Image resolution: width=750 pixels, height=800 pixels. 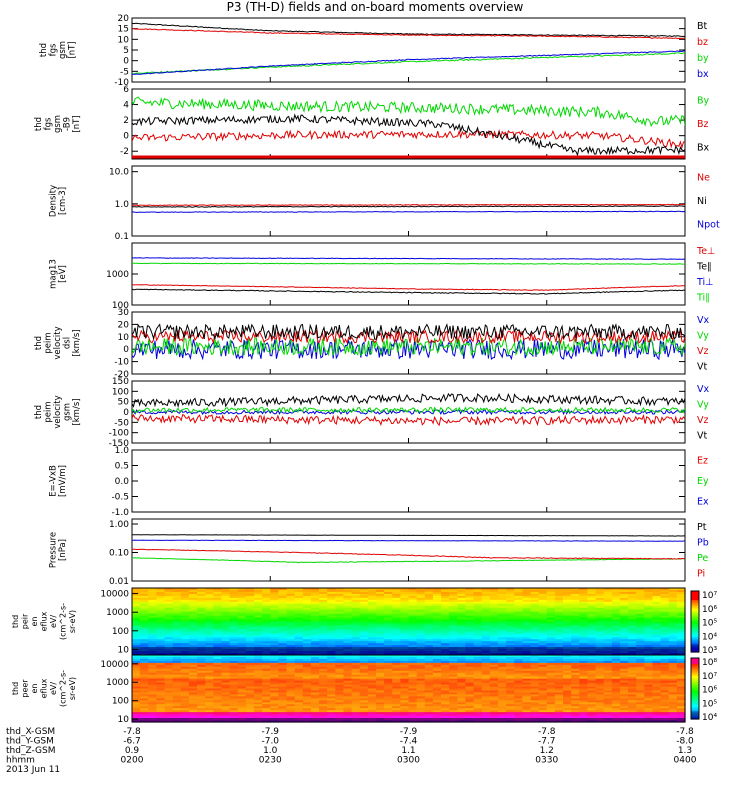 I want to click on orbit-value: -7.9, so click(x=409, y=732).